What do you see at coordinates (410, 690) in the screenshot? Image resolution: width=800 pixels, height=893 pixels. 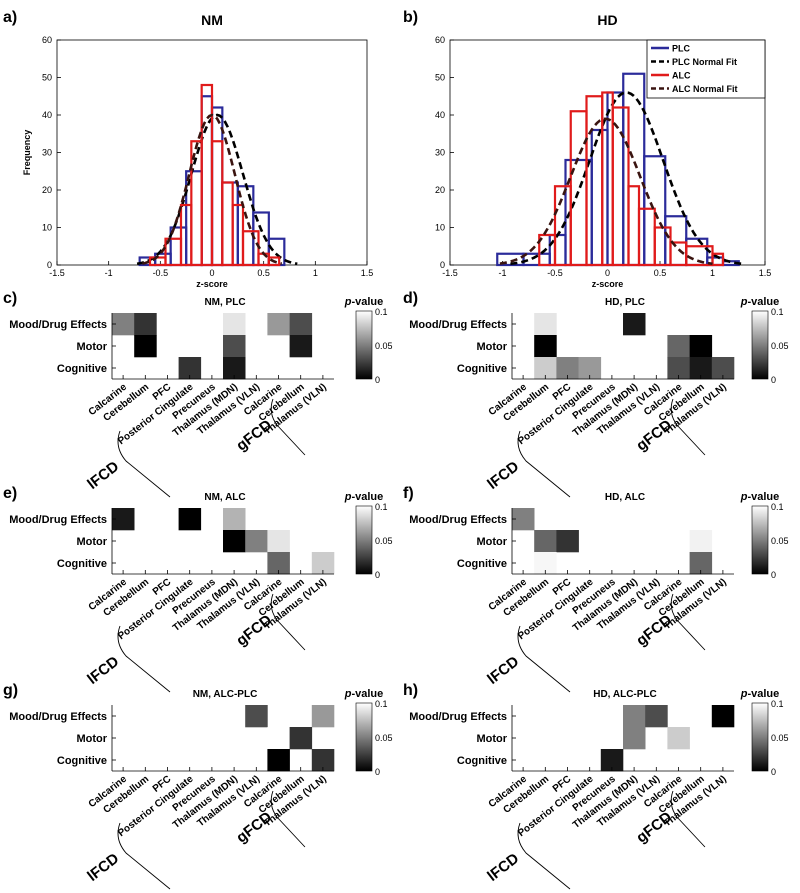 I see `panel-letter: h)` at bounding box center [410, 690].